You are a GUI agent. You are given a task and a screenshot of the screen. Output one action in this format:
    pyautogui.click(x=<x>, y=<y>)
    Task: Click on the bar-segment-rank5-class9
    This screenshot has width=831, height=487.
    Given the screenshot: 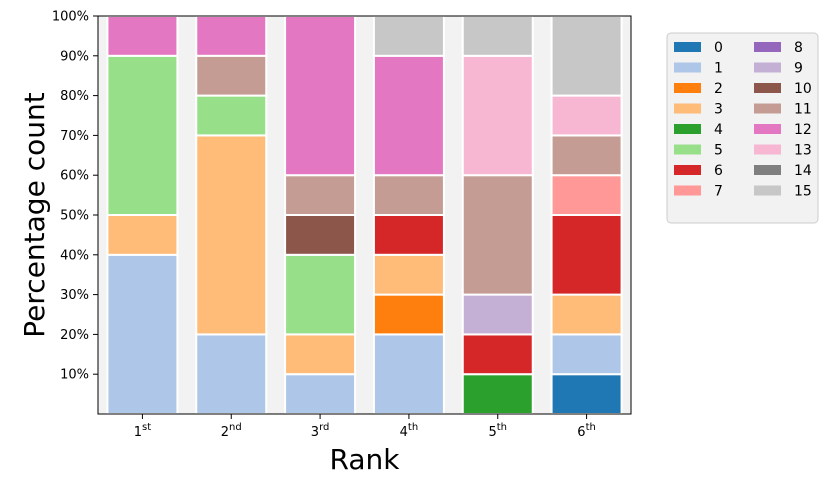 What is the action you would take?
    pyautogui.click(x=497, y=314)
    